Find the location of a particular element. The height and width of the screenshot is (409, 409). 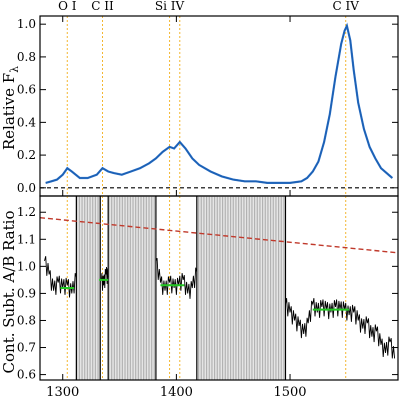

ratio-y-tick-label: 0.8 is located at coordinates (26, 320).